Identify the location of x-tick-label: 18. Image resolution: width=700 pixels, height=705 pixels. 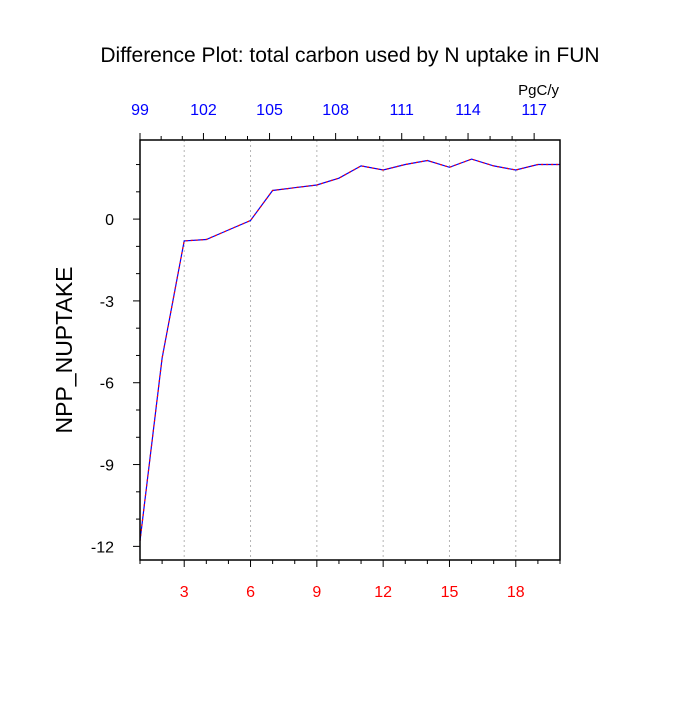
(516, 592).